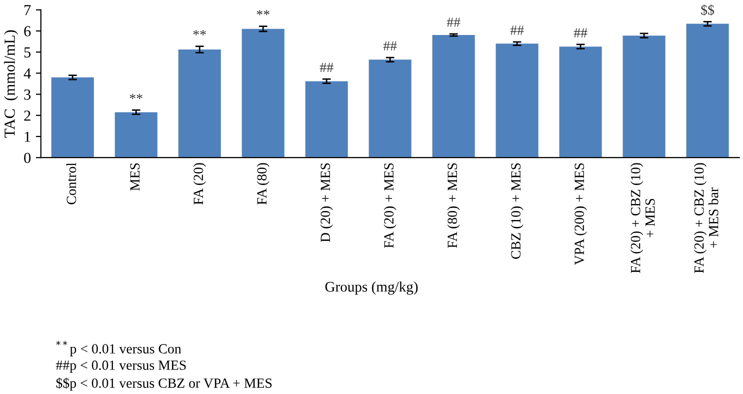 The height and width of the screenshot is (394, 743). What do you see at coordinates (707, 10) in the screenshot?
I see `annotation: $$` at bounding box center [707, 10].